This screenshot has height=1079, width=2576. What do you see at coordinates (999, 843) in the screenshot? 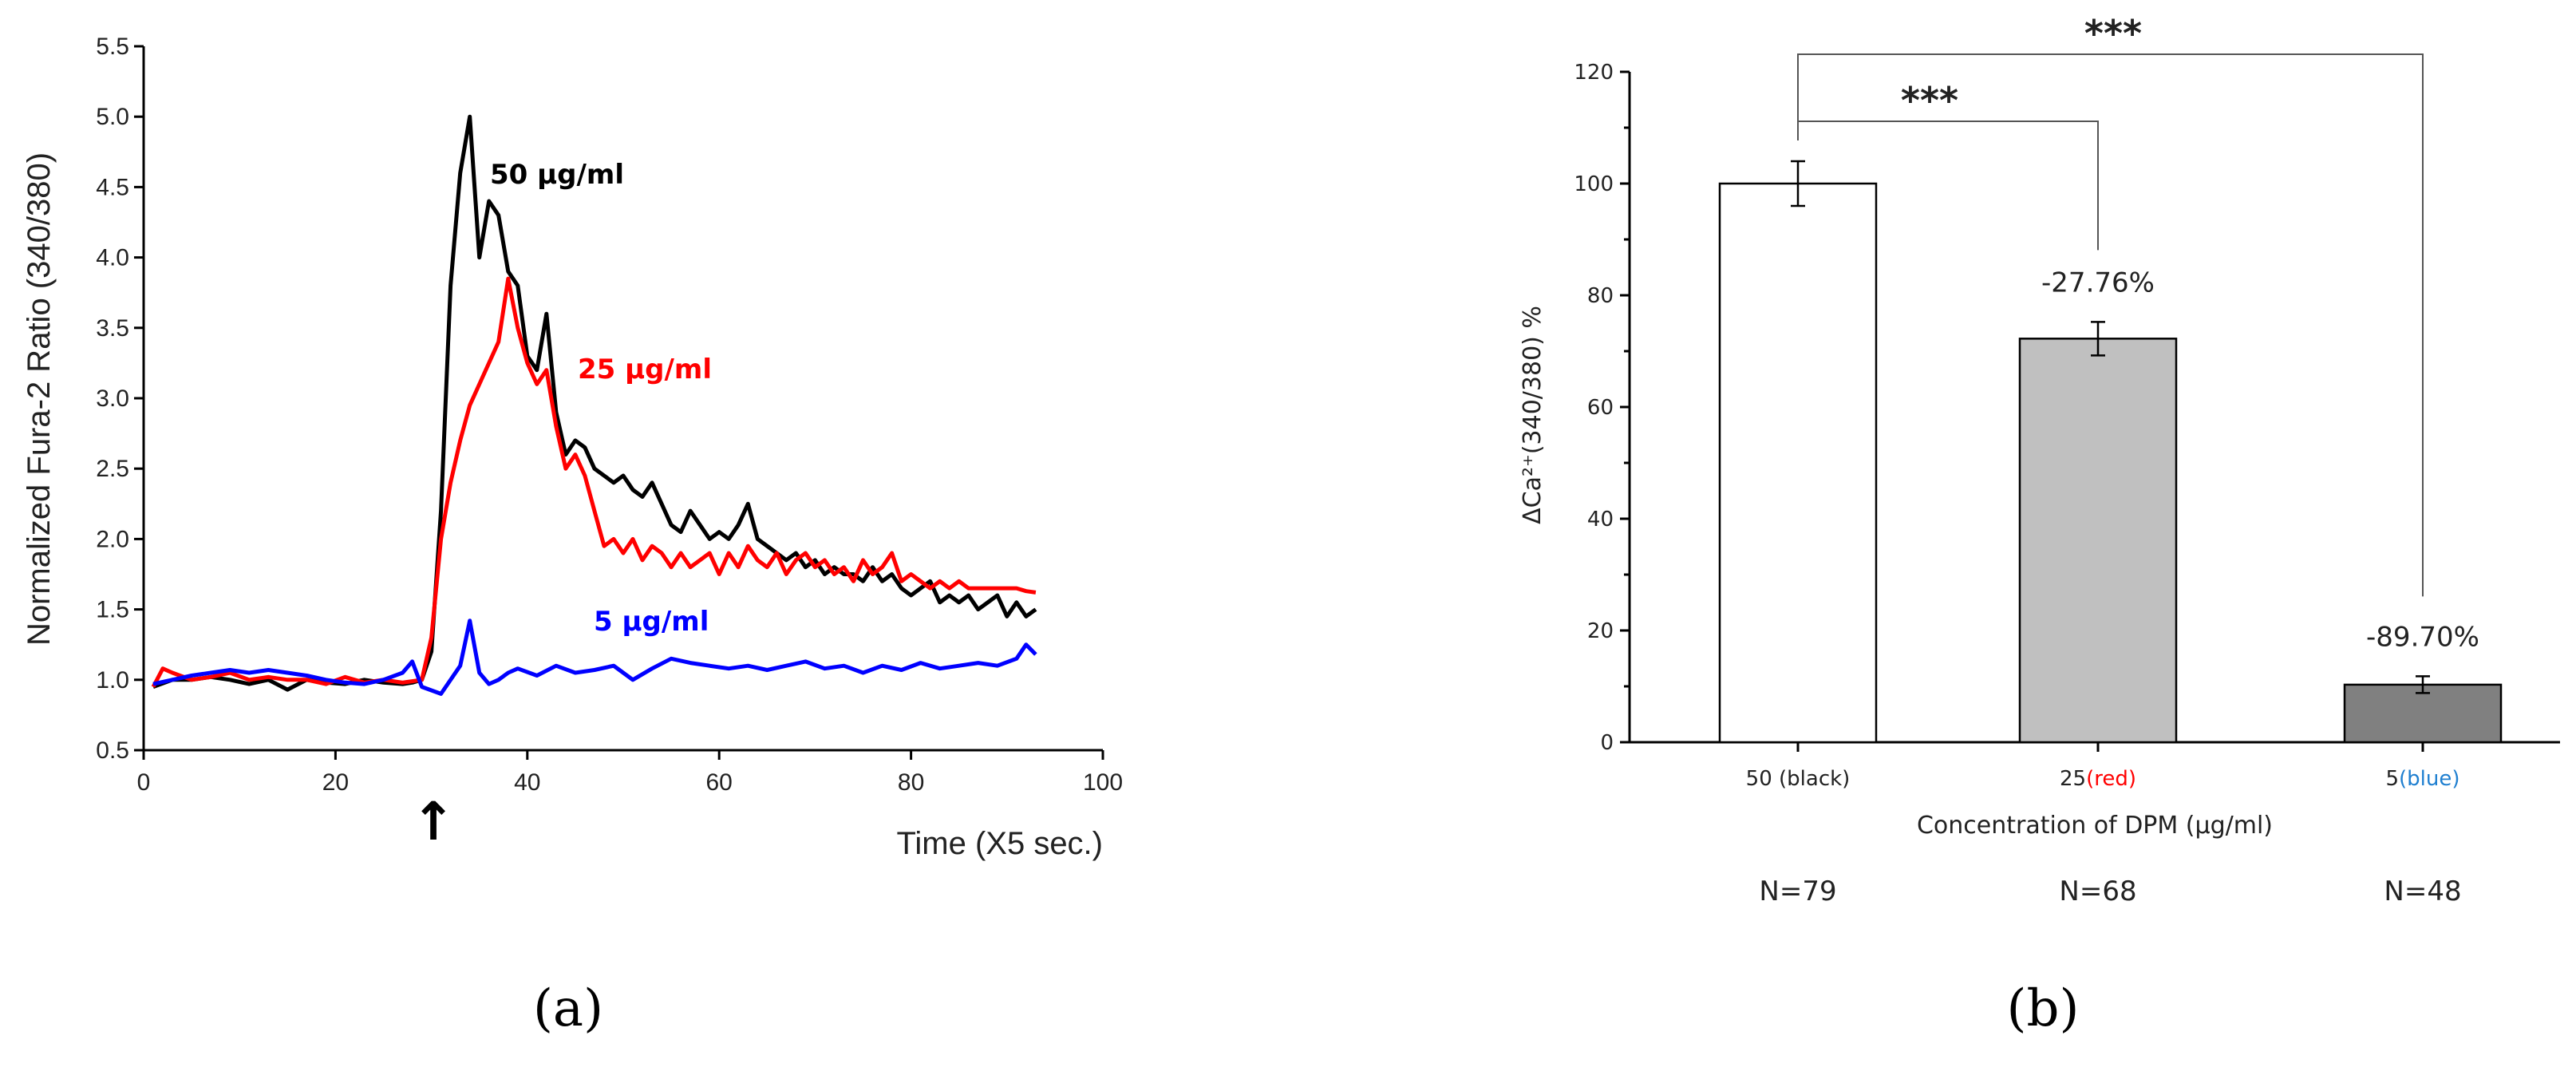
I see `x-axis-label: Time (X5 sec.)` at bounding box center [999, 843].